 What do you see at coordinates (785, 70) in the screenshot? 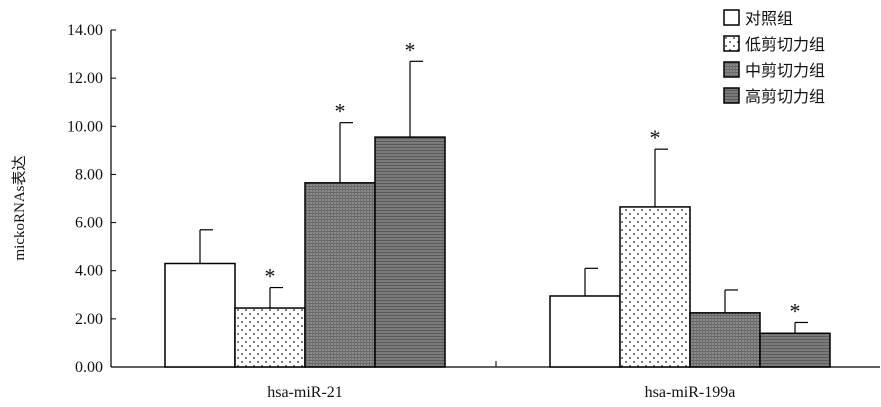
I see `legend-label: 中剪切力组` at bounding box center [785, 70].